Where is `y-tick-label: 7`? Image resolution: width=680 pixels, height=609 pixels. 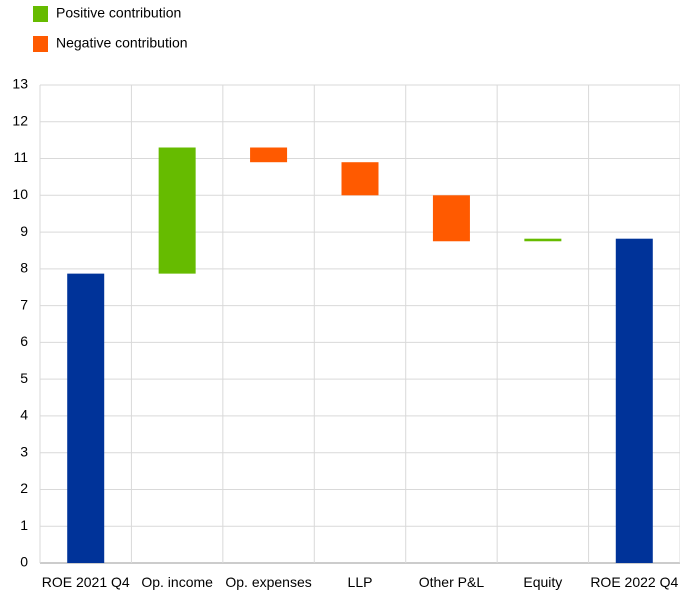
y-tick-label: 7 is located at coordinates (24, 304).